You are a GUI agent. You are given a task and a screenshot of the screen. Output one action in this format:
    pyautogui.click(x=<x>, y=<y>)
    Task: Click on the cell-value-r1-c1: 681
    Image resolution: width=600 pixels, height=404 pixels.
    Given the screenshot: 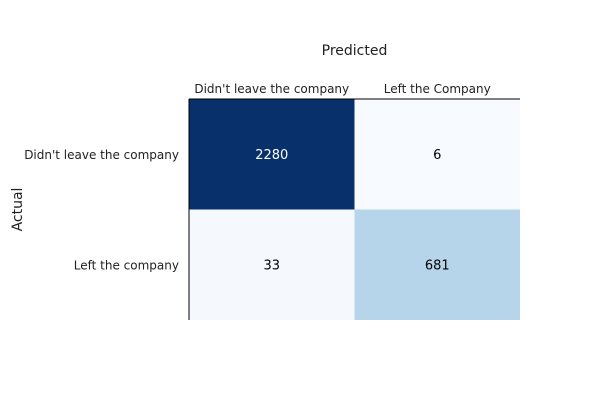 What is the action you would take?
    pyautogui.click(x=437, y=265)
    